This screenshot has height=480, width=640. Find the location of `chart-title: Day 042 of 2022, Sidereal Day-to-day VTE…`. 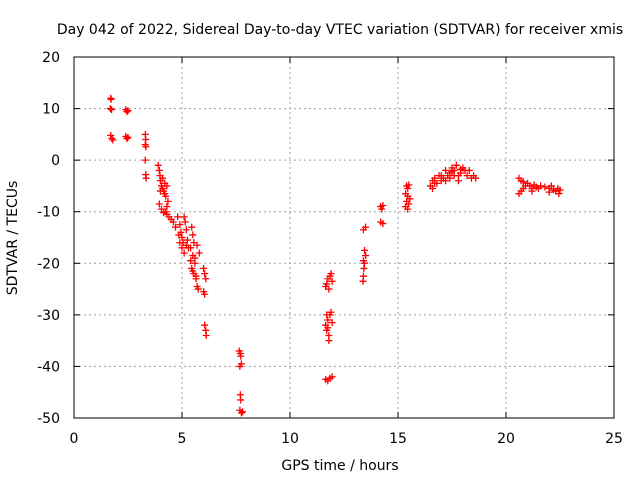

chart-title: Day 042 of 2022, Sidereal Day-to-day VTE… is located at coordinates (340, 30).